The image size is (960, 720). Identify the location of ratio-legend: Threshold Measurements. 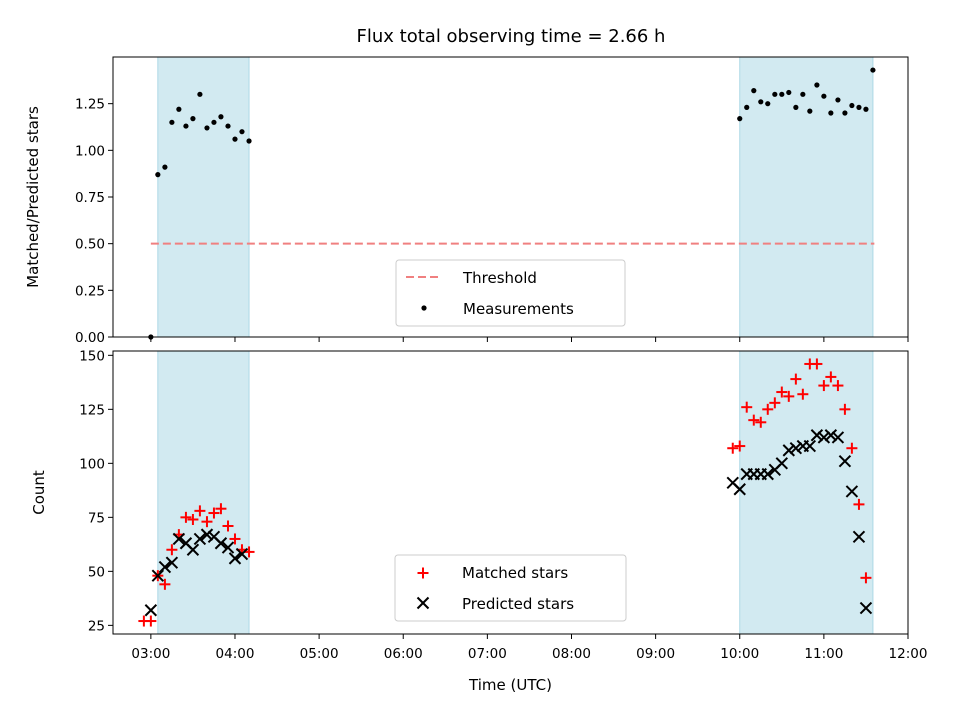
(510, 293).